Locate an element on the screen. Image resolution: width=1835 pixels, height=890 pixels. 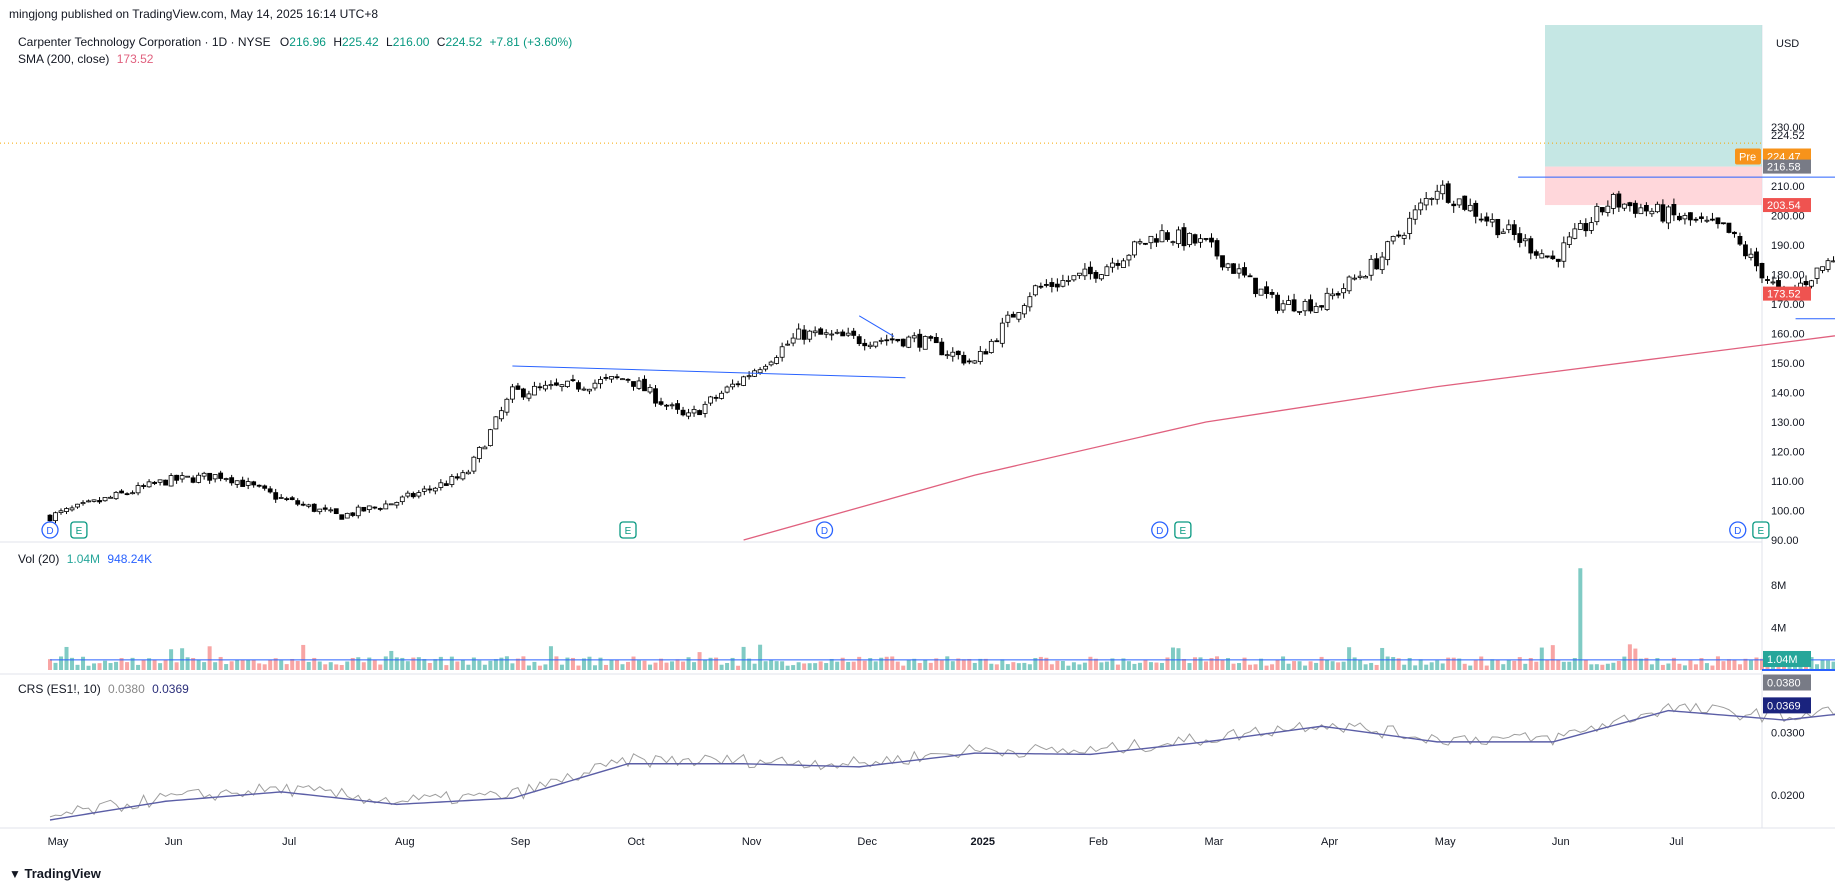
volume-legend: Vol (20) 1.04M 948.24K is located at coordinates (85, 559).